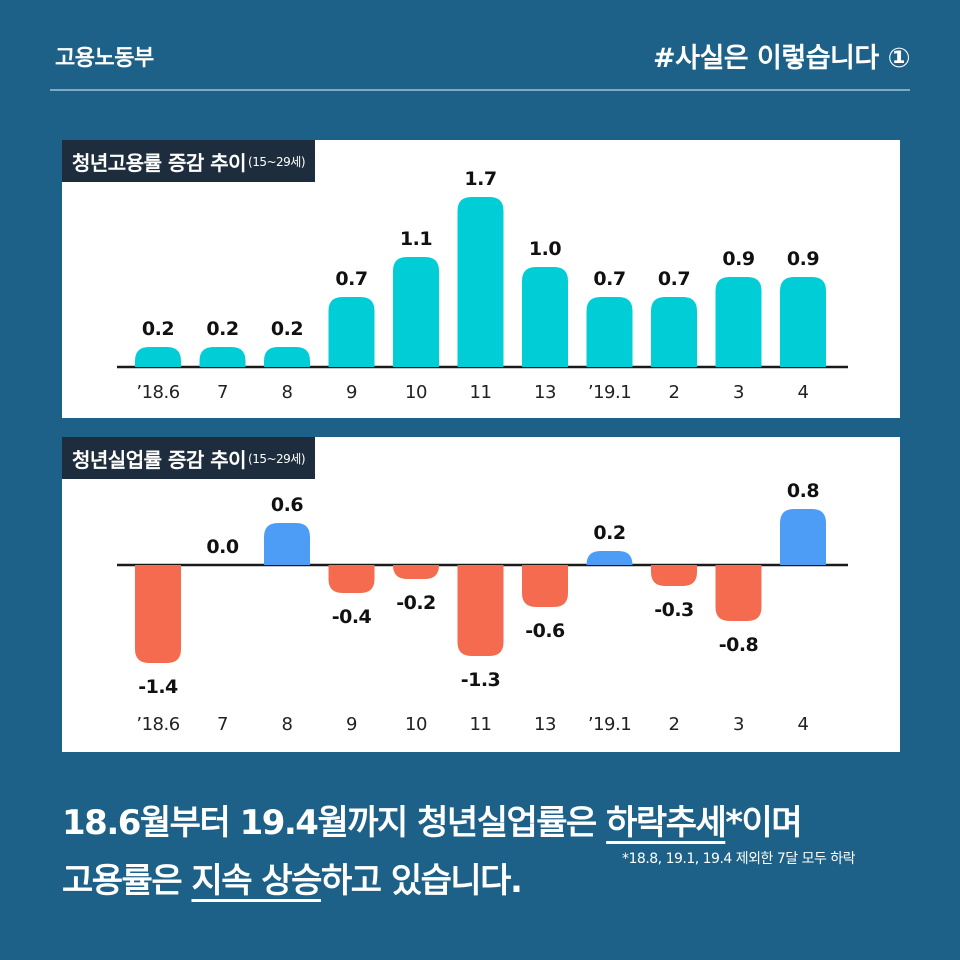 This screenshot has width=960, height=960. I want to click on unemployment-chart-tick-label: 2, so click(674, 724).